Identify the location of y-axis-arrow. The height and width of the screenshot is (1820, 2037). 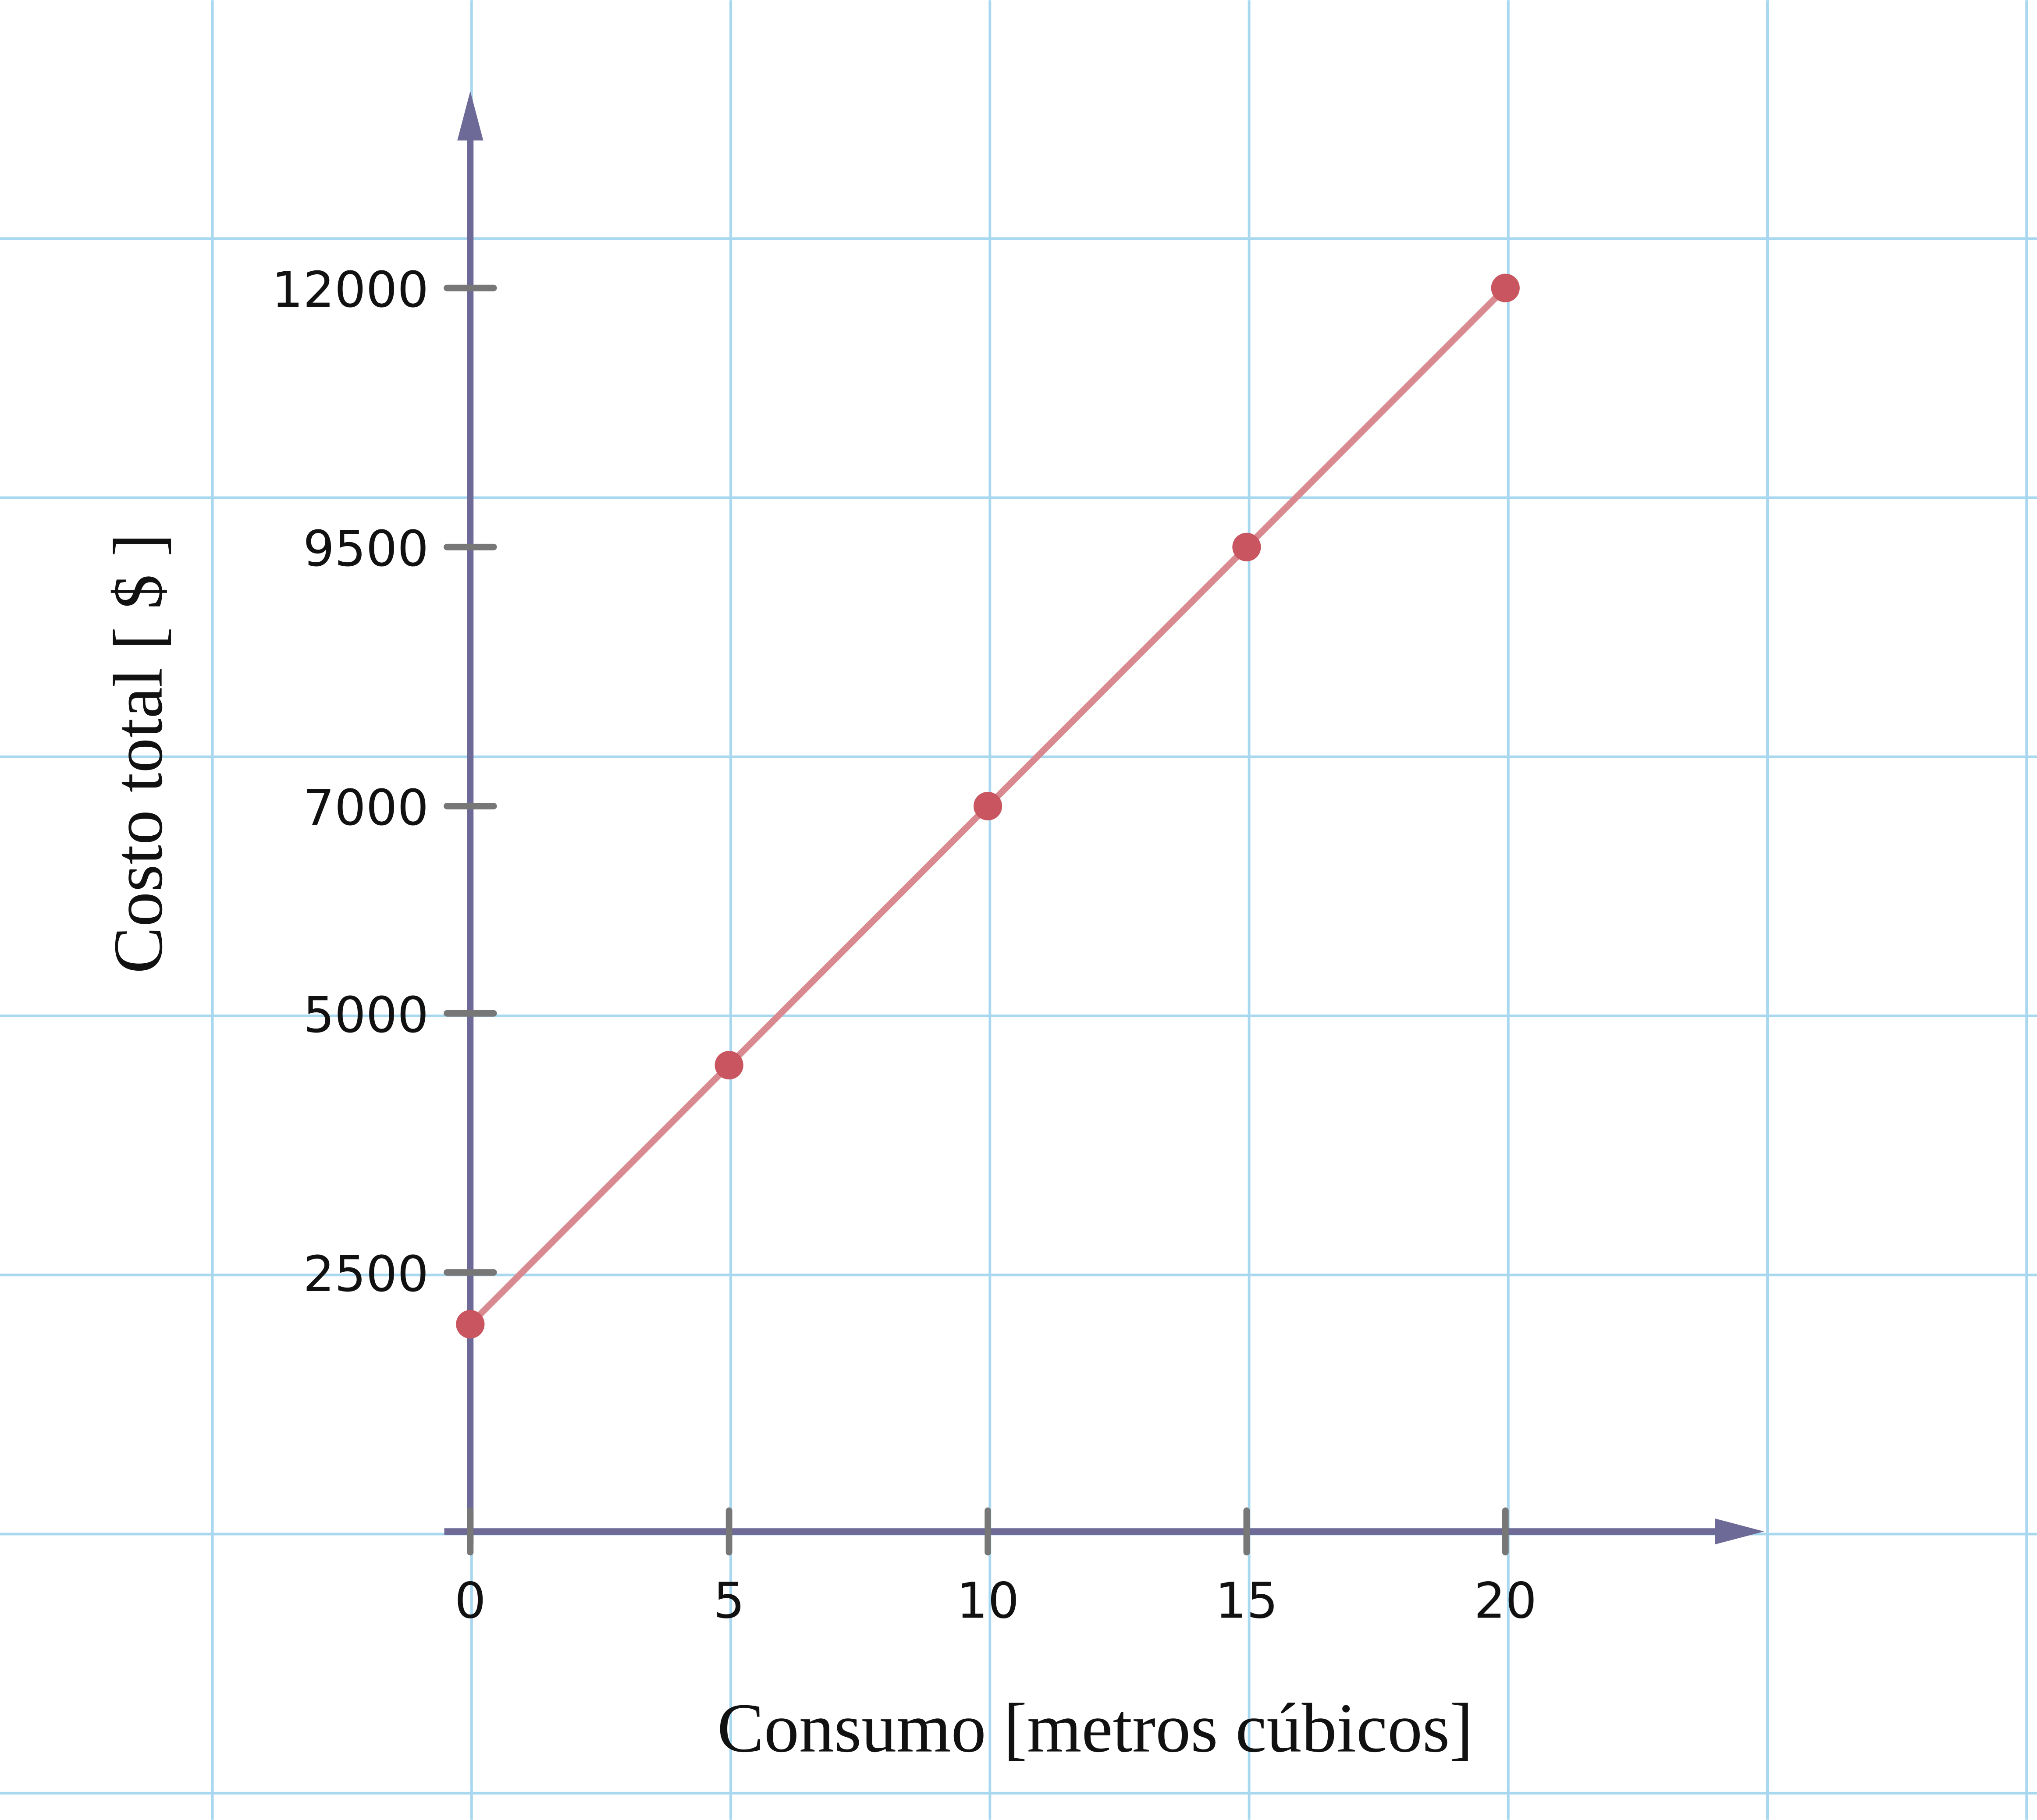
(470, 116).